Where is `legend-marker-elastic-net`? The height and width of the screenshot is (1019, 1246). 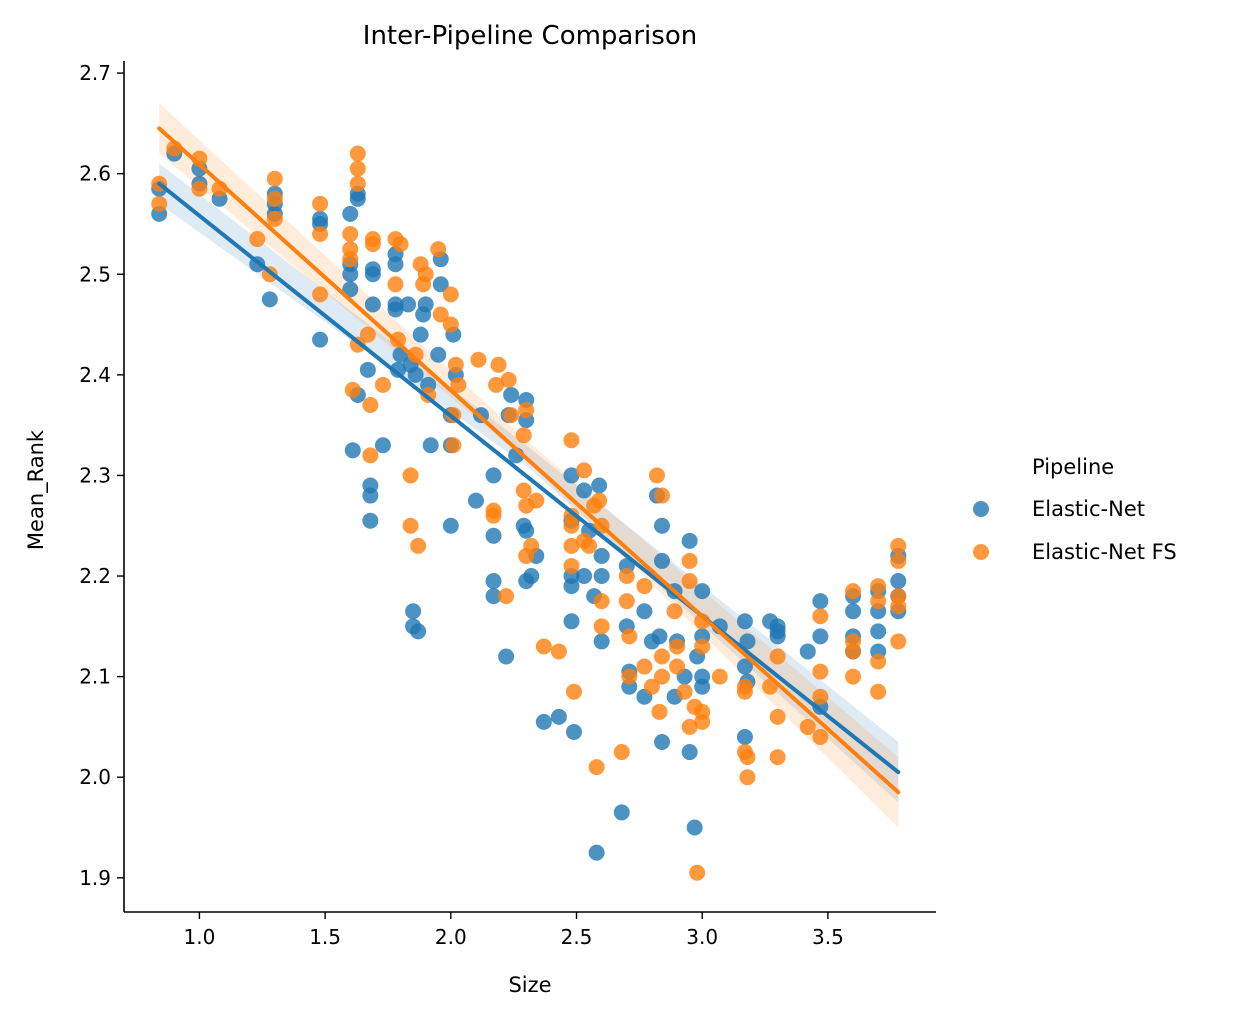
legend-marker-elastic-net is located at coordinates (981, 509).